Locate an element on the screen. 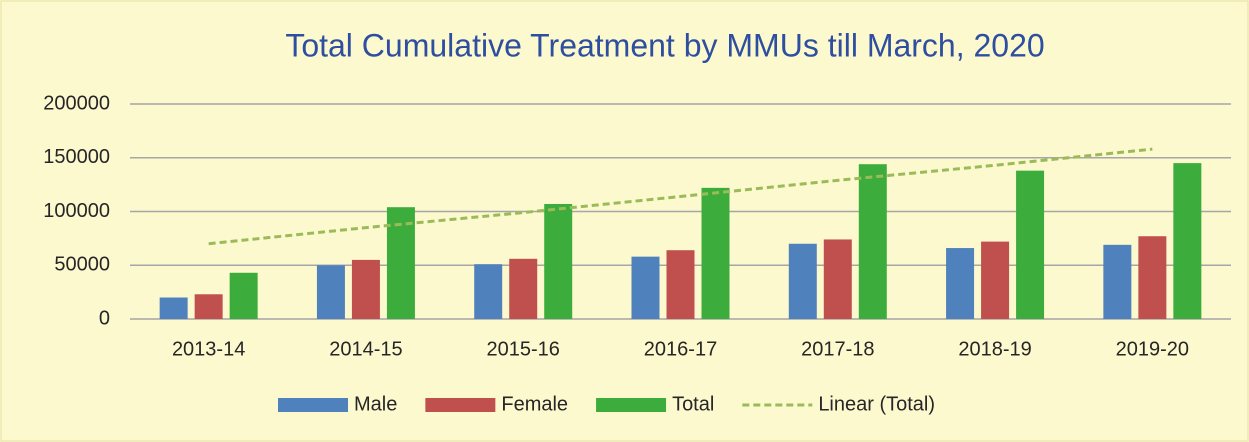  legend-label: Male is located at coordinates (375, 404).